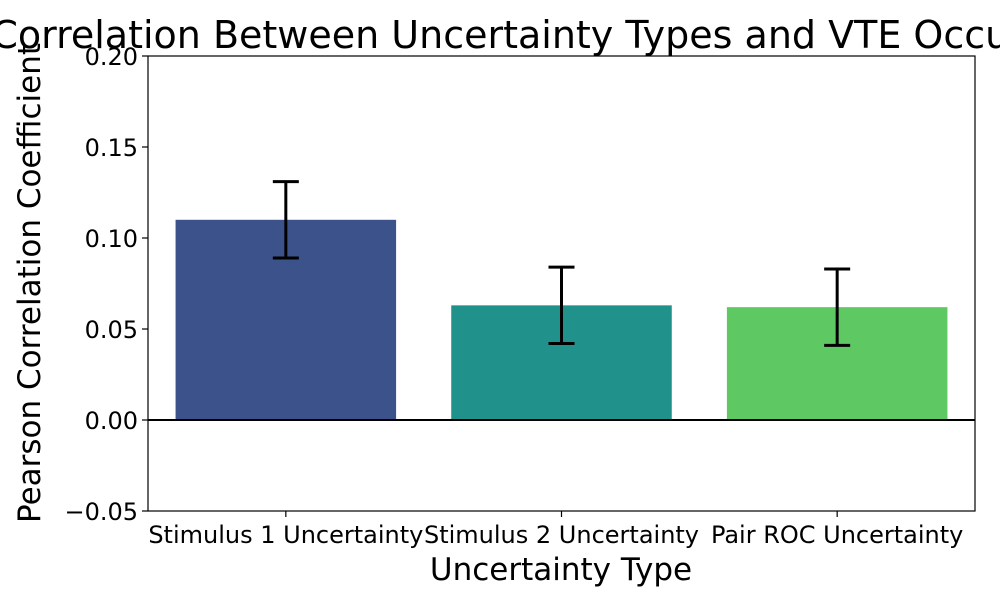  What do you see at coordinates (111, 148) in the screenshot?
I see `y-tick-label: 0.15` at bounding box center [111, 148].